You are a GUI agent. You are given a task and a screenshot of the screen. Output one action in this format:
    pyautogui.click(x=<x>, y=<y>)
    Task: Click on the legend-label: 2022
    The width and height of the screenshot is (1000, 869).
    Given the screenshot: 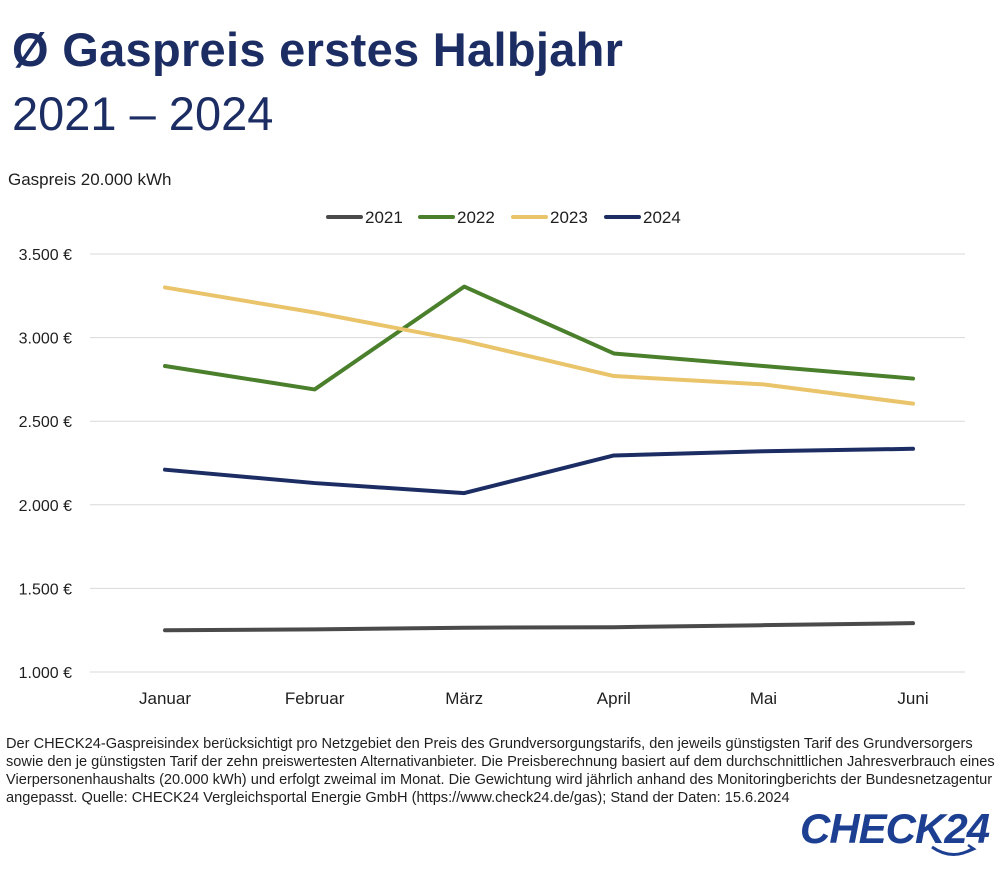 What is the action you would take?
    pyautogui.click(x=476, y=217)
    